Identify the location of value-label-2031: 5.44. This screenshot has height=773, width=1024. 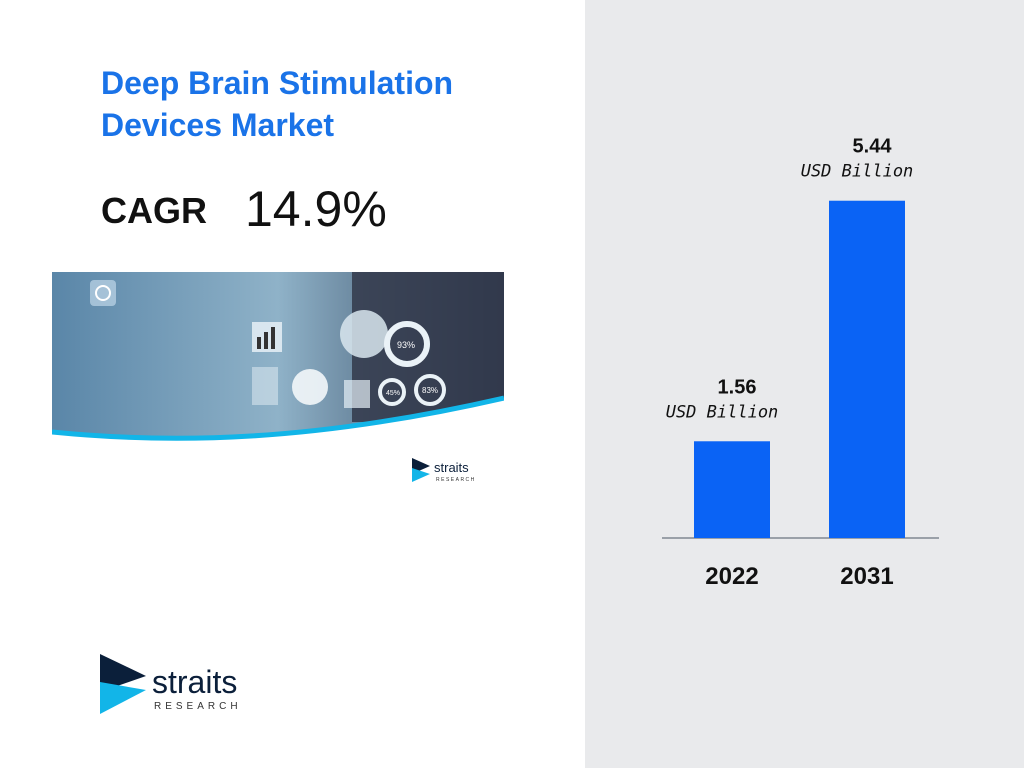
(873, 147).